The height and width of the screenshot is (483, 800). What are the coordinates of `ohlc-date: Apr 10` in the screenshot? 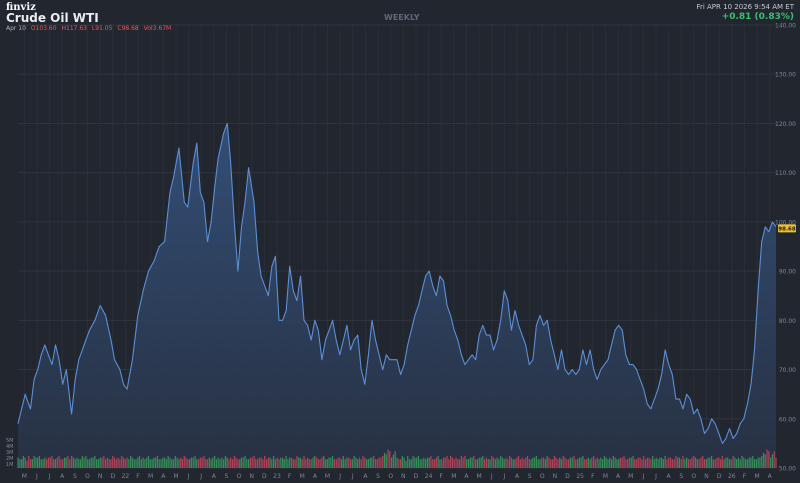 It's located at (16, 28).